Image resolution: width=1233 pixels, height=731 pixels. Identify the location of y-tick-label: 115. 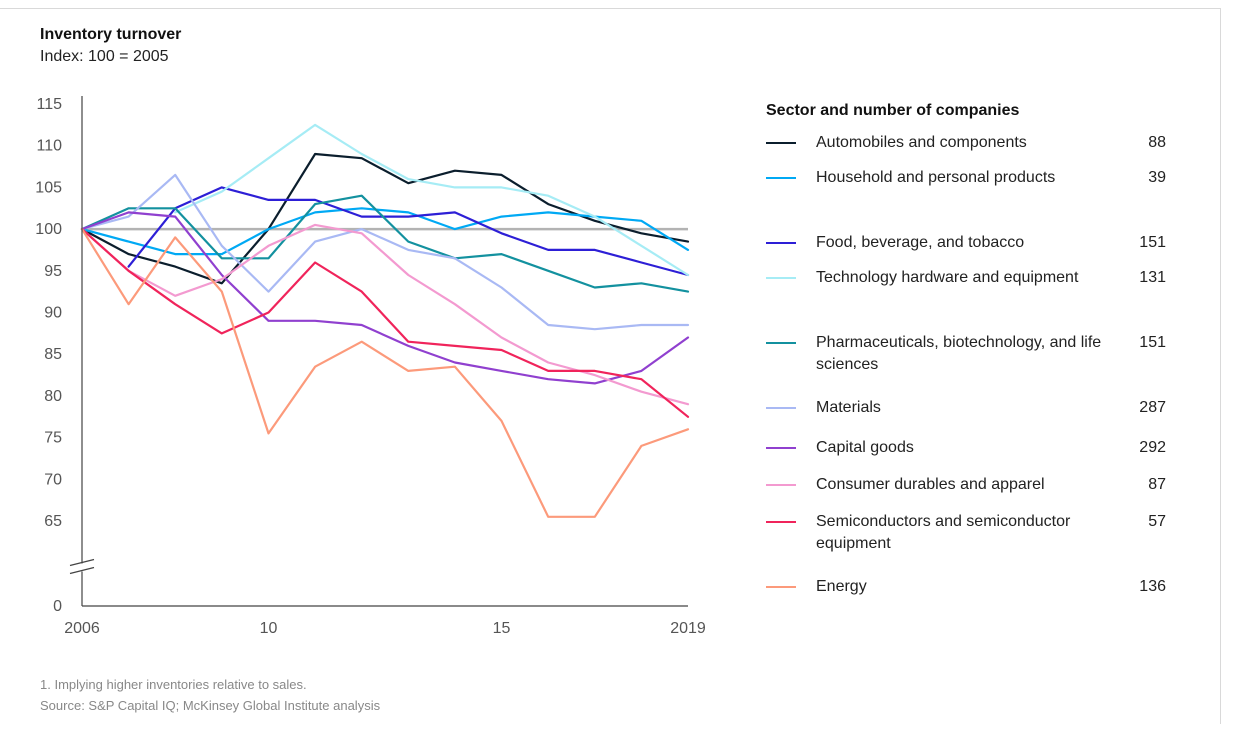
(49, 104).